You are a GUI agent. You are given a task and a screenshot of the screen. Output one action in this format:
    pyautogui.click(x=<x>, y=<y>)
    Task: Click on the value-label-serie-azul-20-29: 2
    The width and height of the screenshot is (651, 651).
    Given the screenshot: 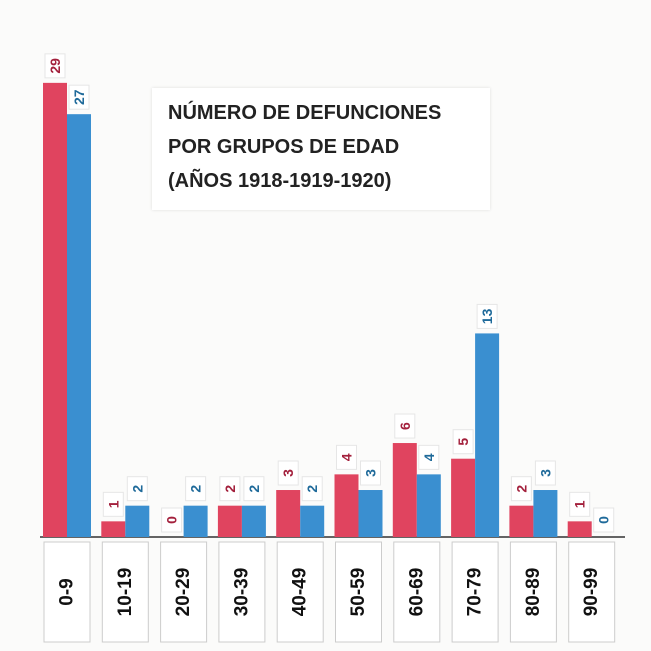 What is the action you would take?
    pyautogui.click(x=196, y=489)
    